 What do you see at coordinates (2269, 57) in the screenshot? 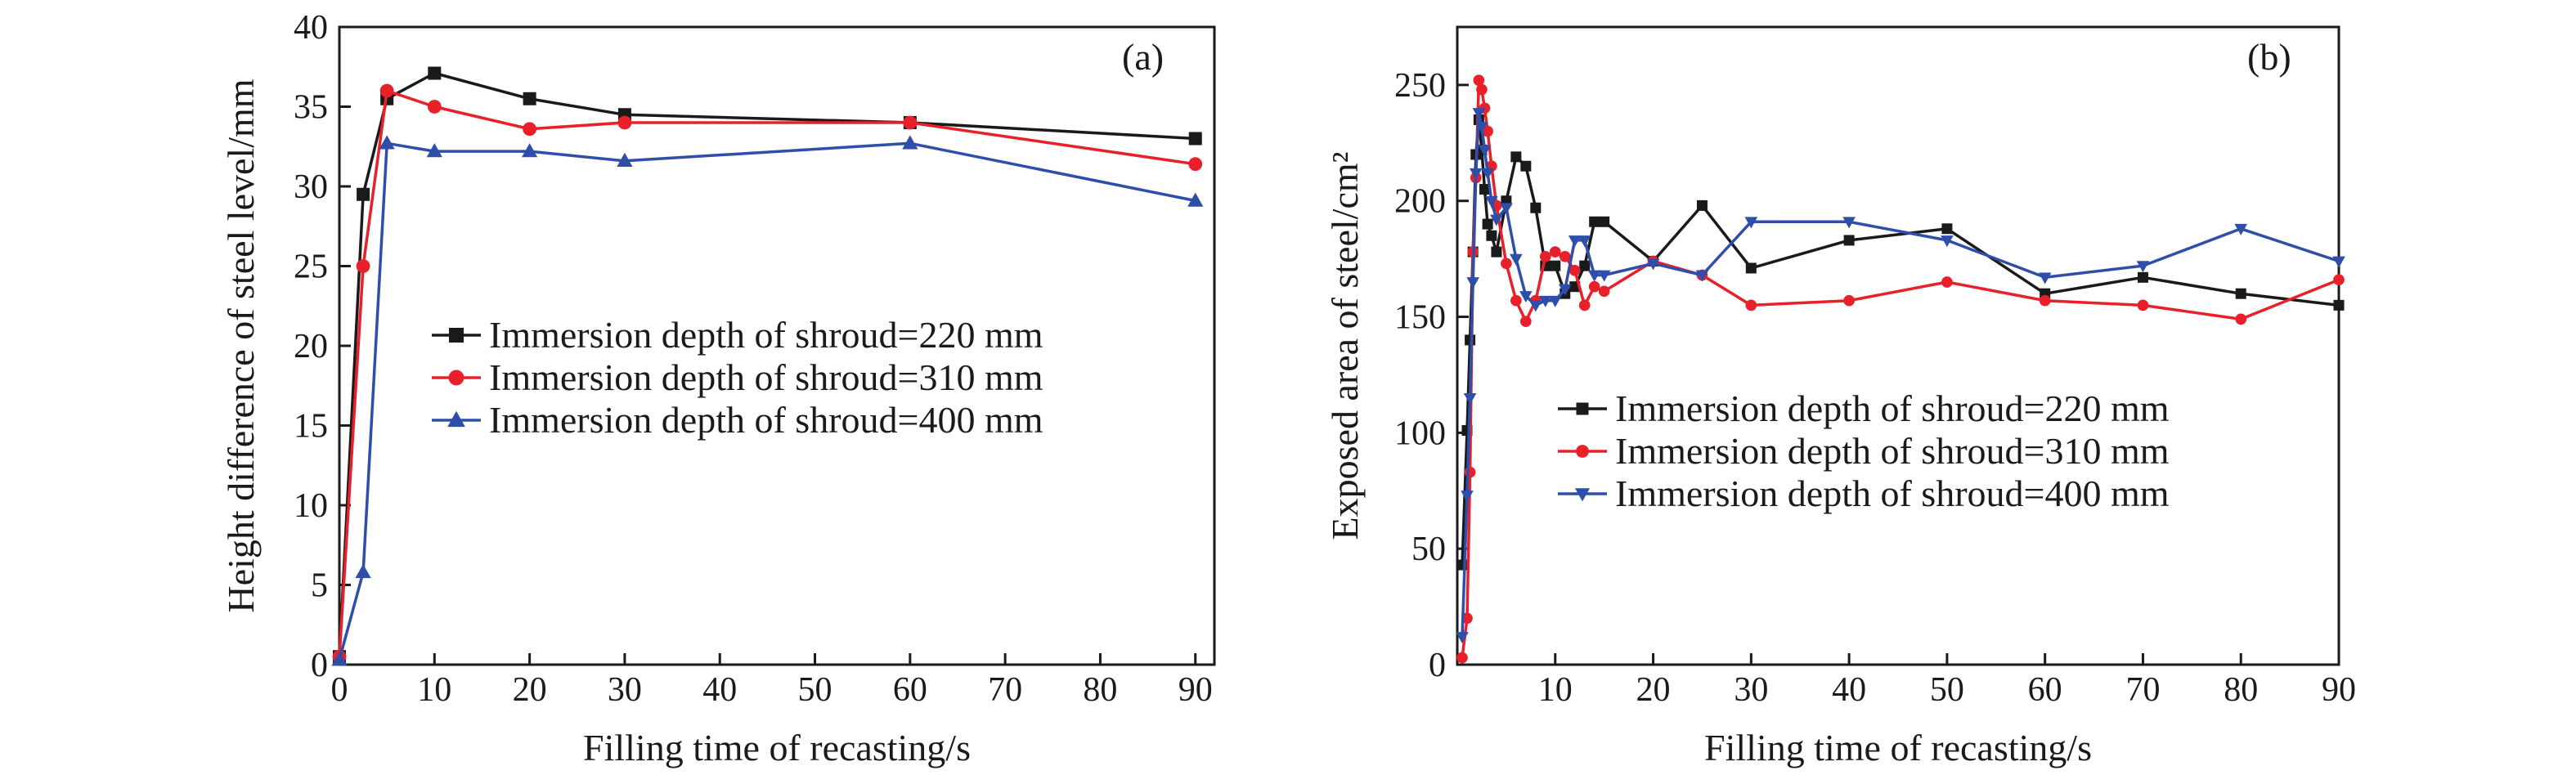
I see `panel-label-b: (b)` at bounding box center [2269, 57].